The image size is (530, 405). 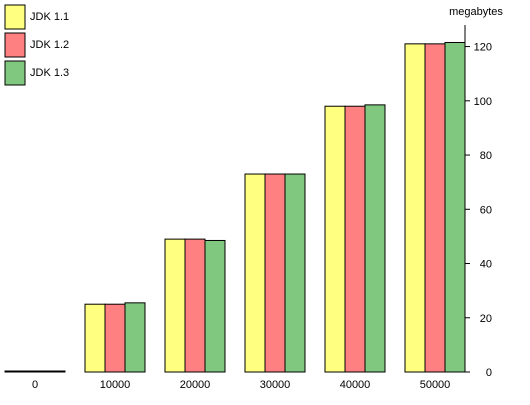 What do you see at coordinates (275, 385) in the screenshot?
I see `x-tick-label: 30000` at bounding box center [275, 385].